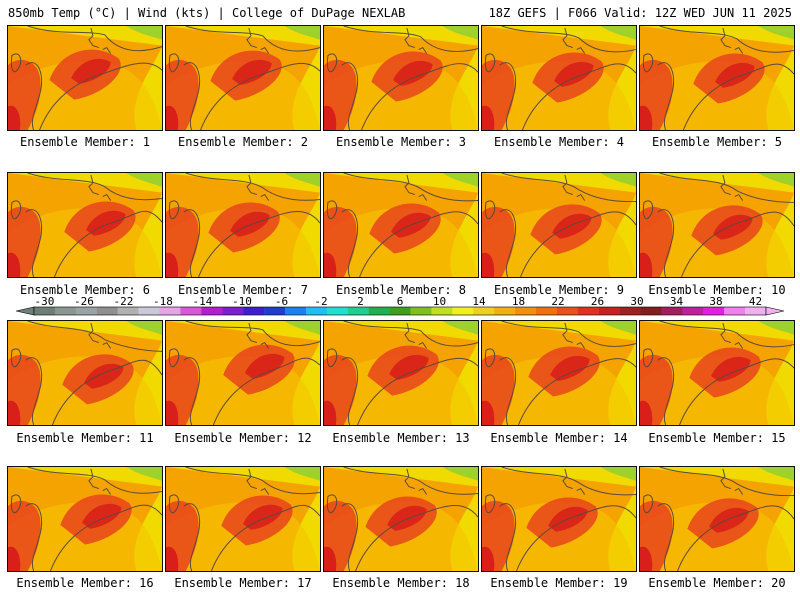 The image size is (800, 600). Describe the element at coordinates (401, 583) in the screenshot. I see `ensemble-member-label: Ensemble Member: 18` at that location.